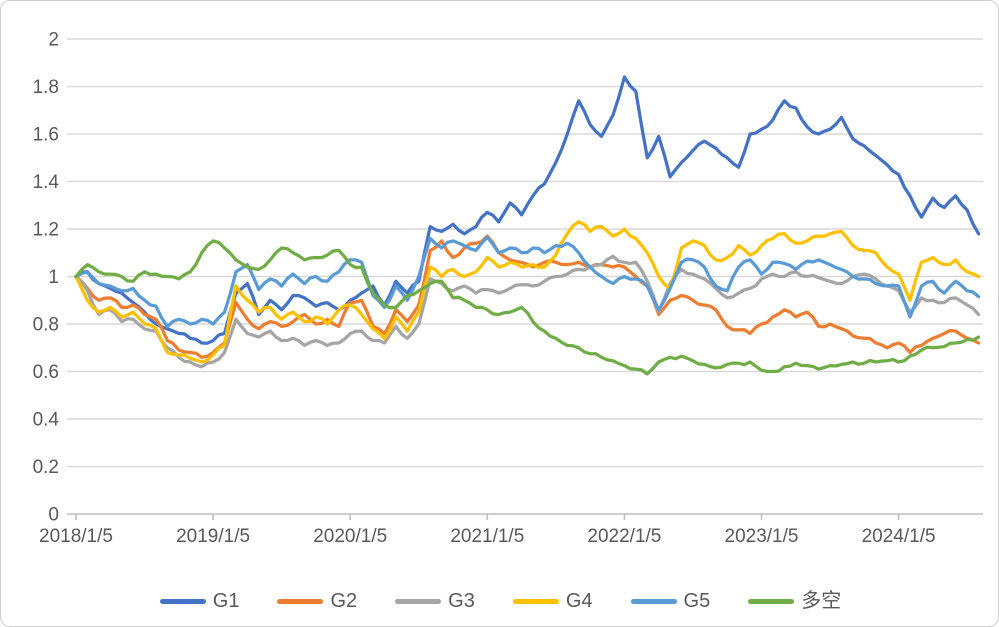 The width and height of the screenshot is (999, 627). I want to click on legend-swatch-多空, so click(771, 601).